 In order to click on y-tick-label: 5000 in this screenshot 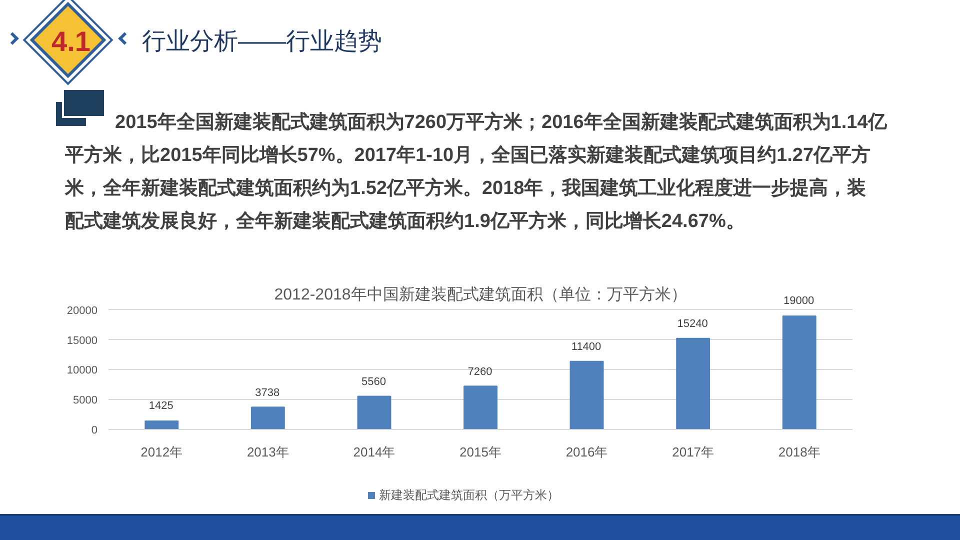, I will do `click(85, 400)`.